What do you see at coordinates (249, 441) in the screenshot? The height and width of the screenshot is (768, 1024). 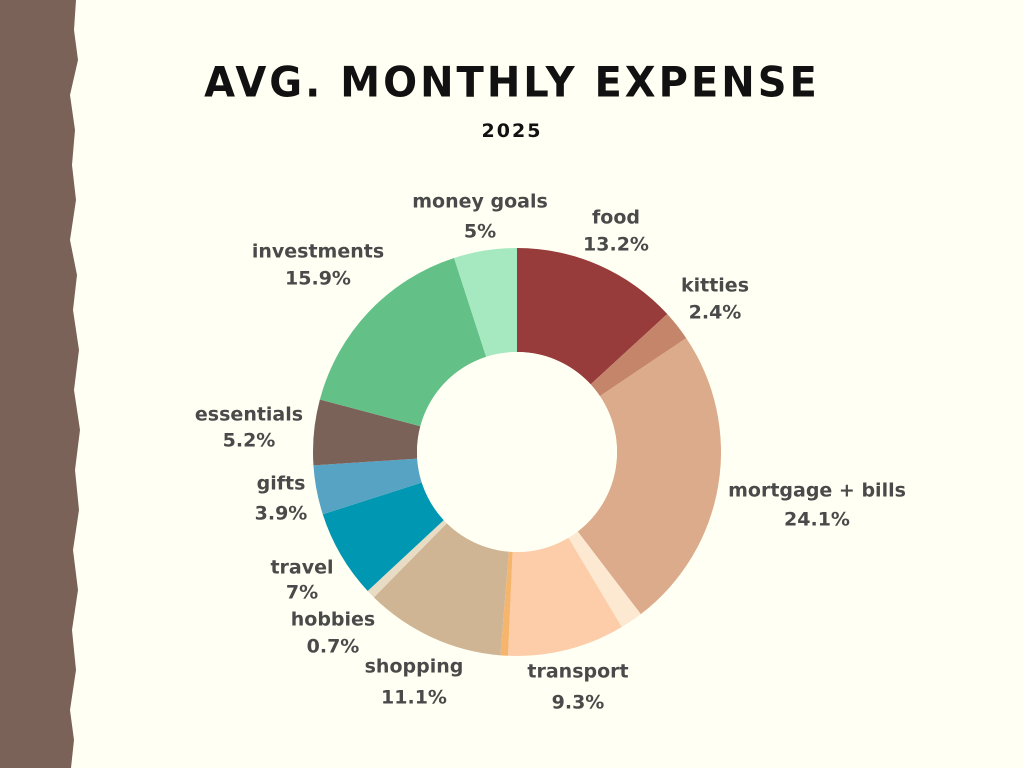 I see `slice-value-label: 5.2%` at bounding box center [249, 441].